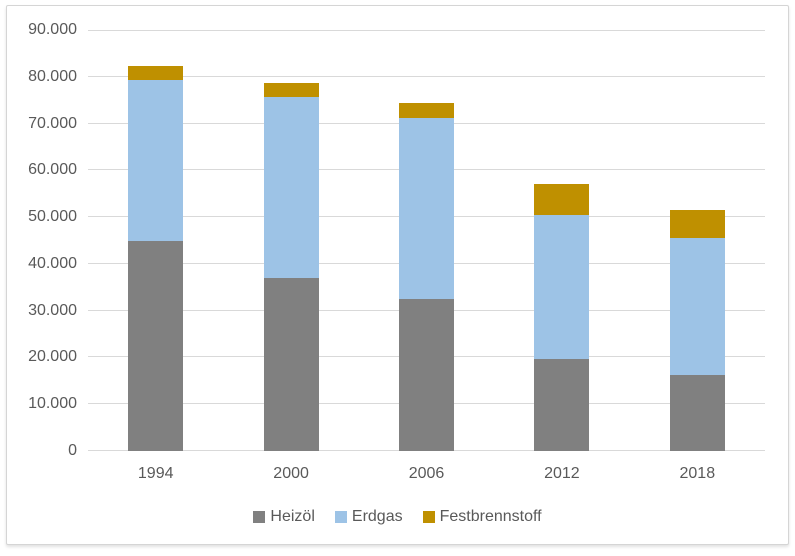 The image size is (795, 556). What do you see at coordinates (291, 473) in the screenshot?
I see `x-tick-label: 2000` at bounding box center [291, 473].